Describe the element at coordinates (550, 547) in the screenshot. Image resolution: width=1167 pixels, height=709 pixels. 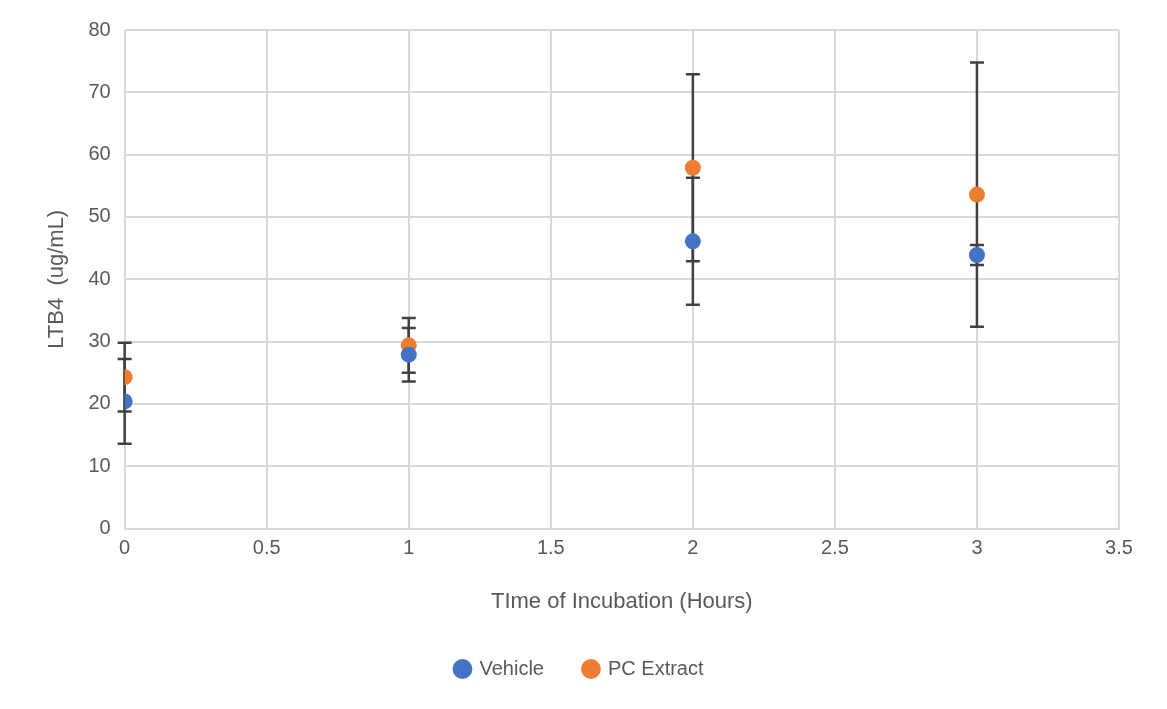
I see `x-tick-label: 1.5` at that location.